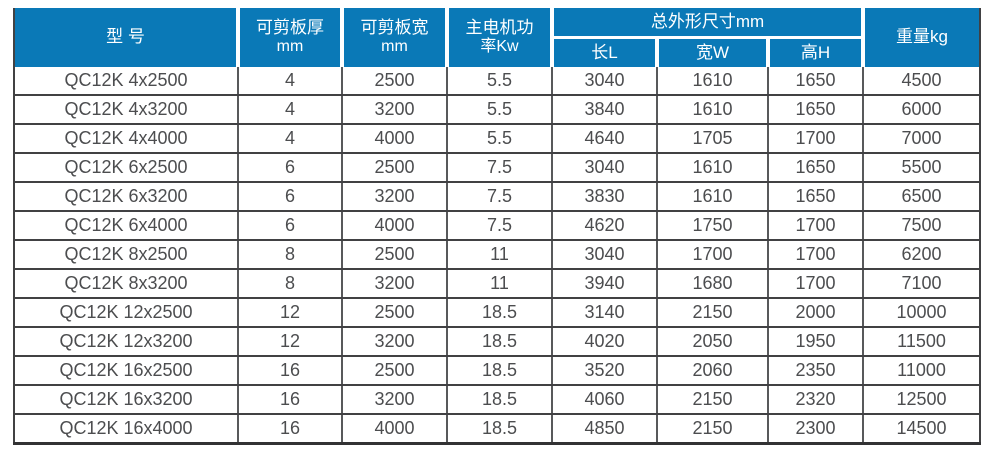 The height and width of the screenshot is (450, 992). What do you see at coordinates (605, 371) in the screenshot?
I see `value-cell: 3520` at bounding box center [605, 371].